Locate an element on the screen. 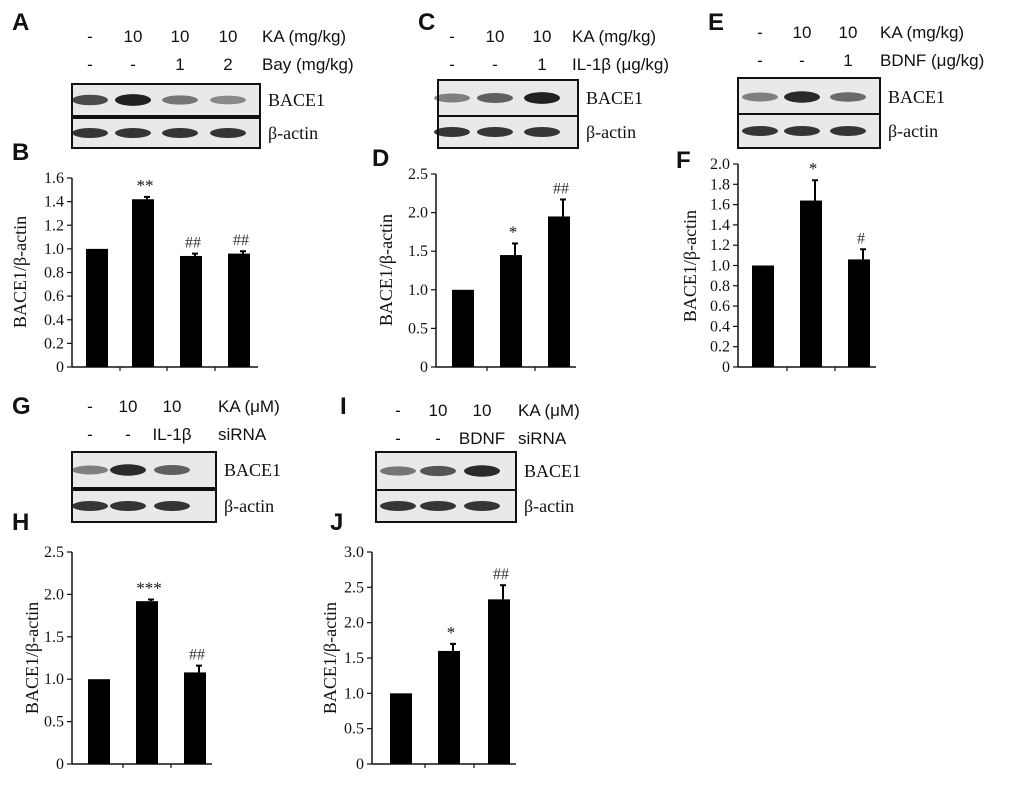 The width and height of the screenshot is (1020, 802). significance-label: # is located at coordinates (861, 238).